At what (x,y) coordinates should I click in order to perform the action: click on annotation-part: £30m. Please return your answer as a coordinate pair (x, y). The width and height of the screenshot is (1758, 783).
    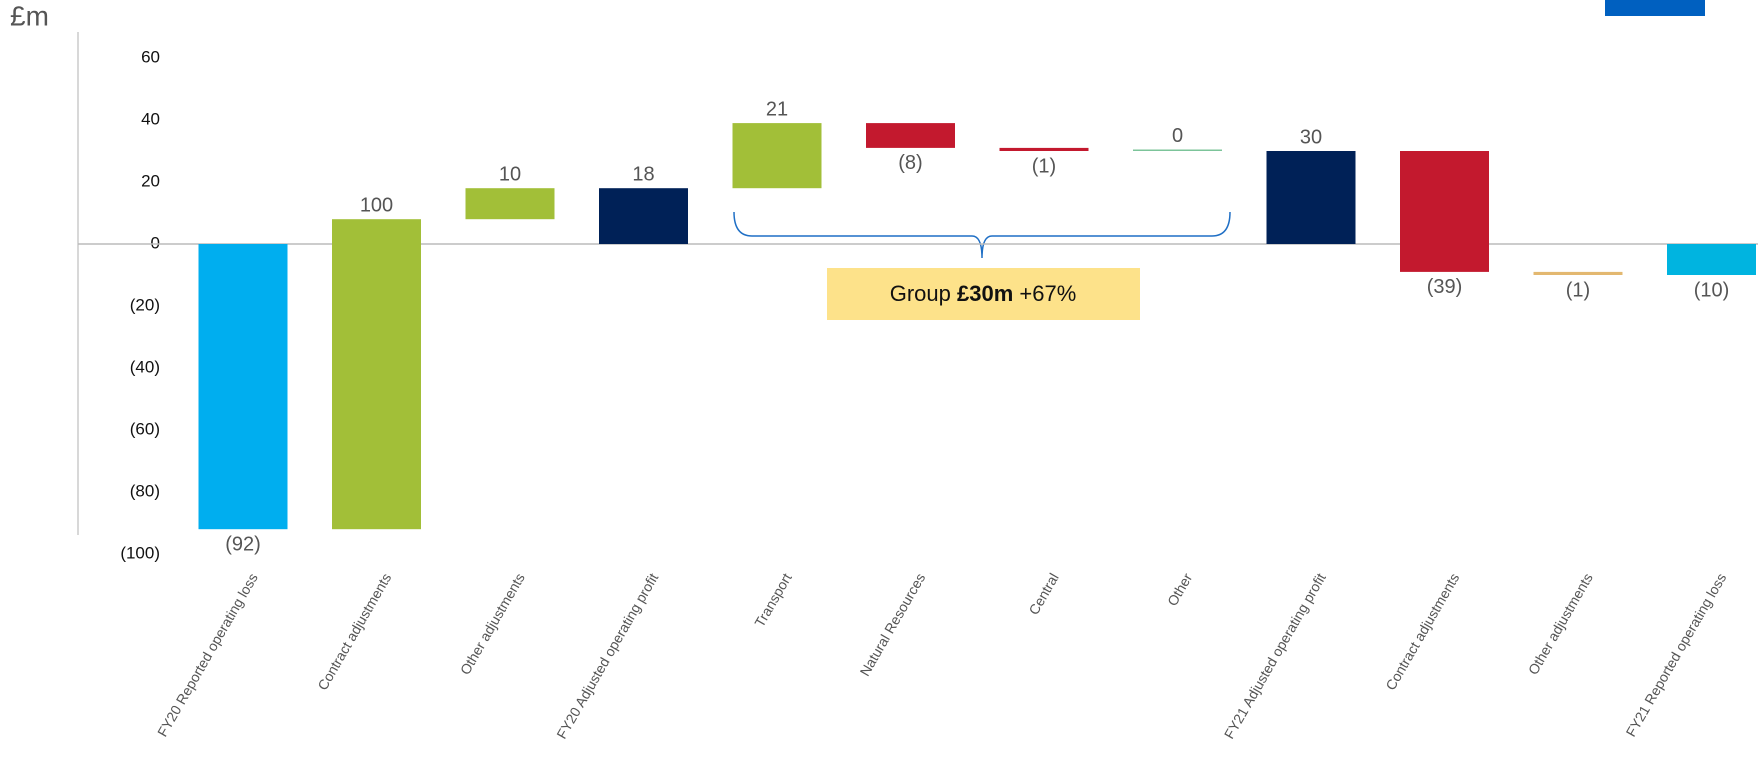
    Looking at the image, I should click on (985, 293).